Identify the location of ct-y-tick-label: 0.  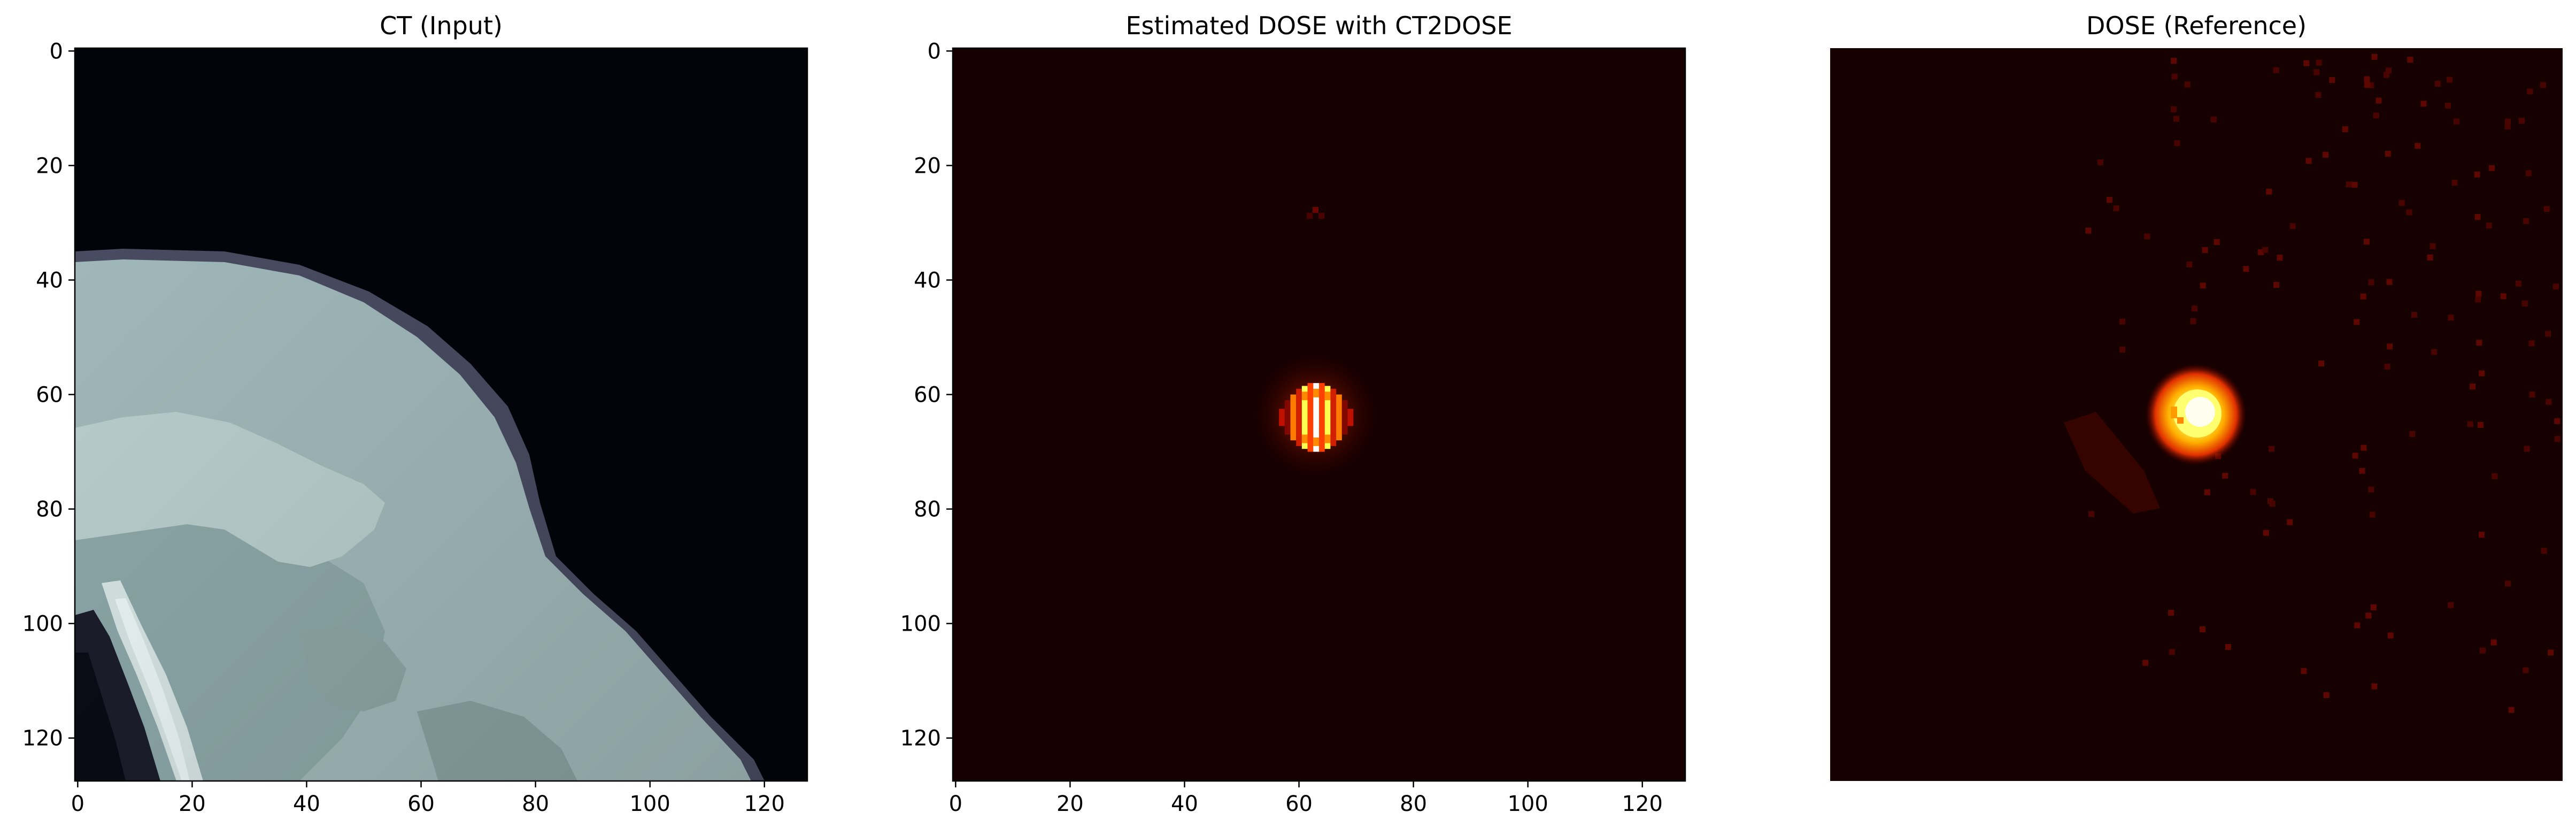
(56, 52).